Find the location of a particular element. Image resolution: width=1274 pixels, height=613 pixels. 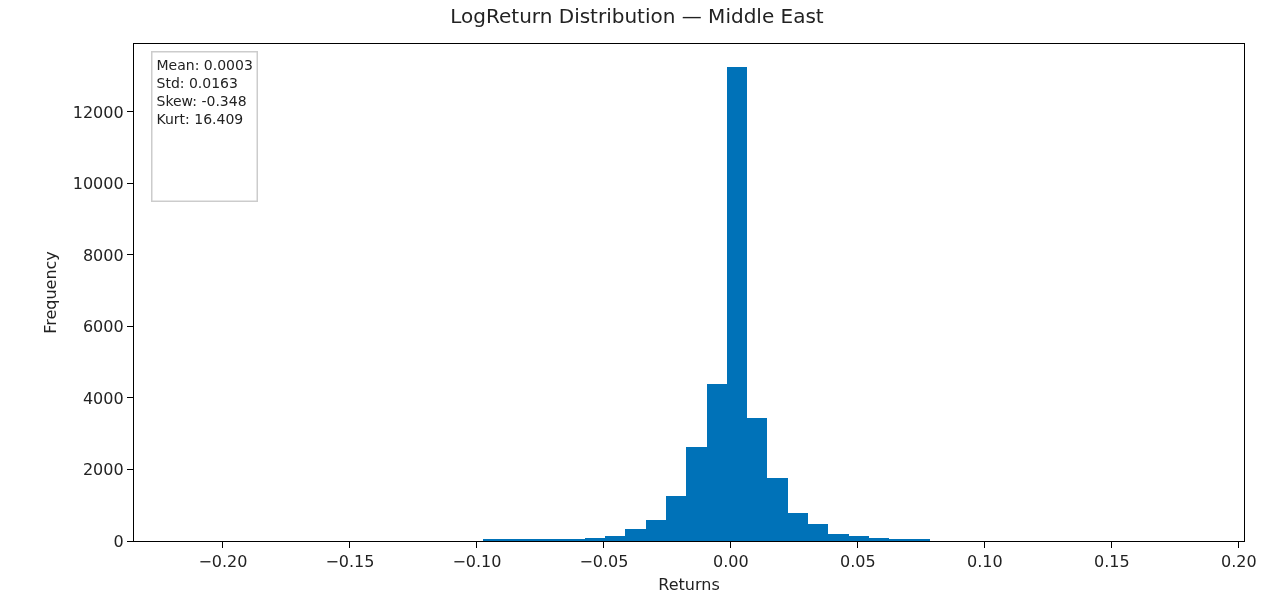

y-tick-label: 12000 is located at coordinates (98, 112).